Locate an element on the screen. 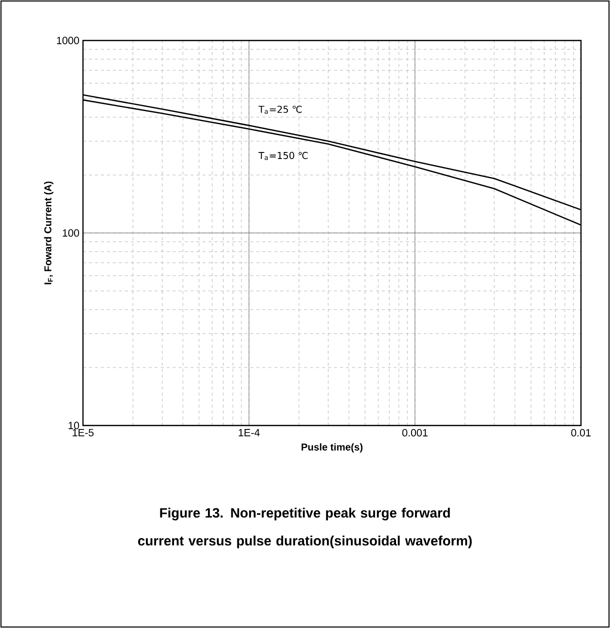 Image resolution: width=610 pixels, height=628 pixels. y-axis-title: I$_{F}$, Foward Current (A) is located at coordinates (49, 233).